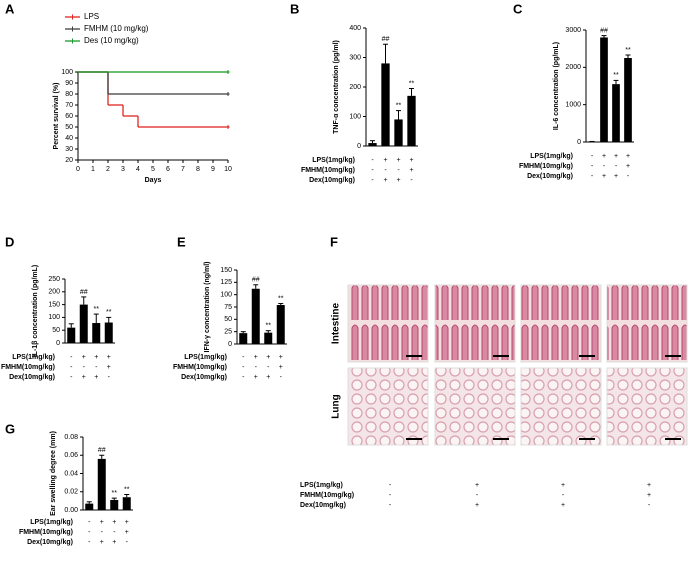 The height and width of the screenshot is (561, 700). What do you see at coordinates (123, 169) in the screenshot?
I see `x-tick-label: 3` at bounding box center [123, 169].